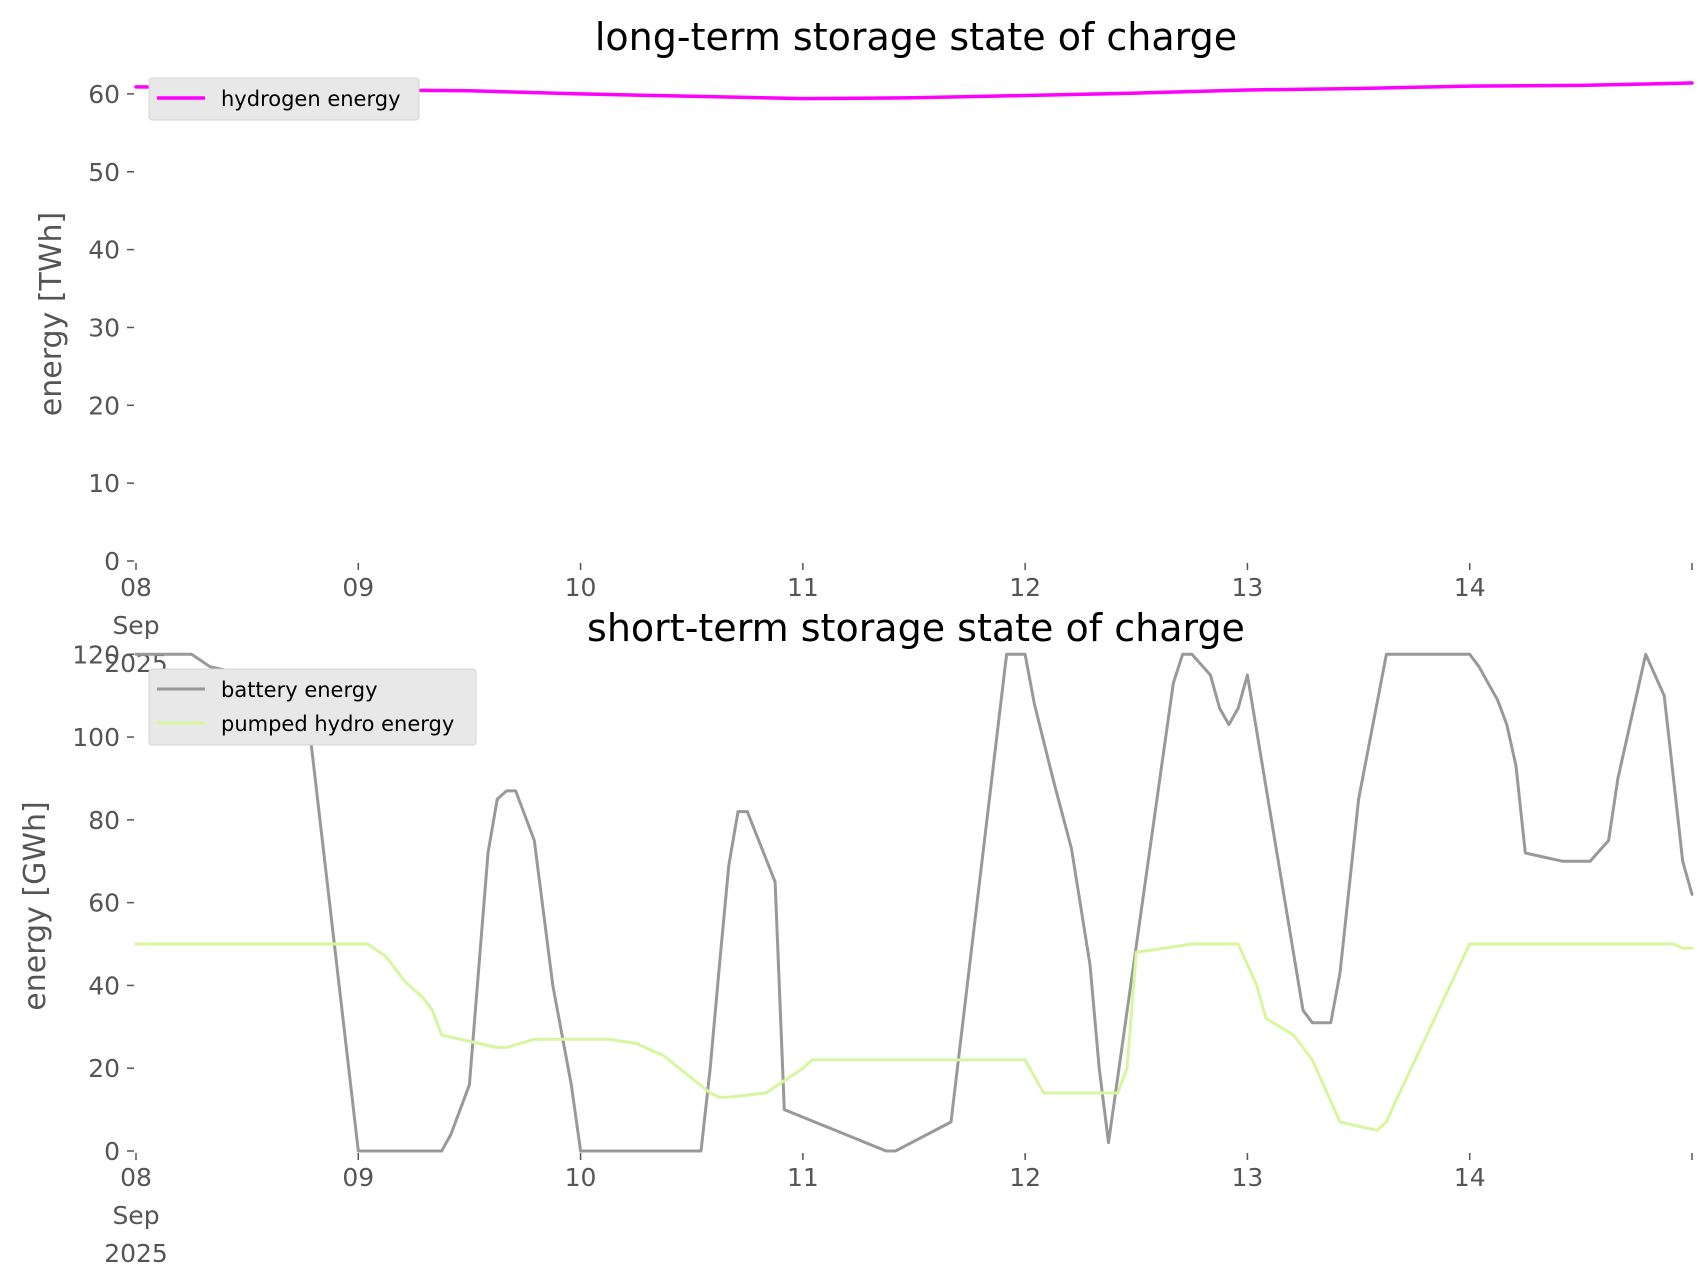 This screenshot has width=1706, height=1277. What do you see at coordinates (104, 820) in the screenshot?
I see `y-tick-label: 80` at bounding box center [104, 820].